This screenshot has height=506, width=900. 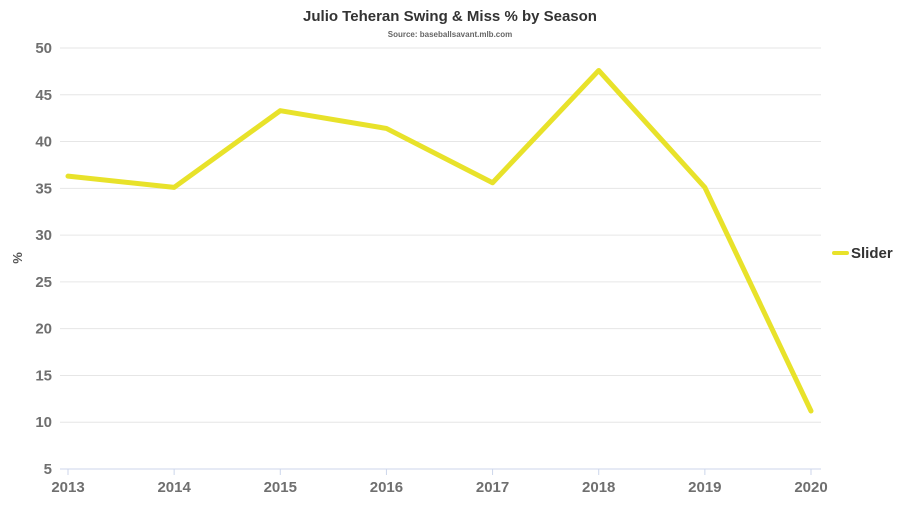 I want to click on legend: Slider, so click(x=862, y=253).